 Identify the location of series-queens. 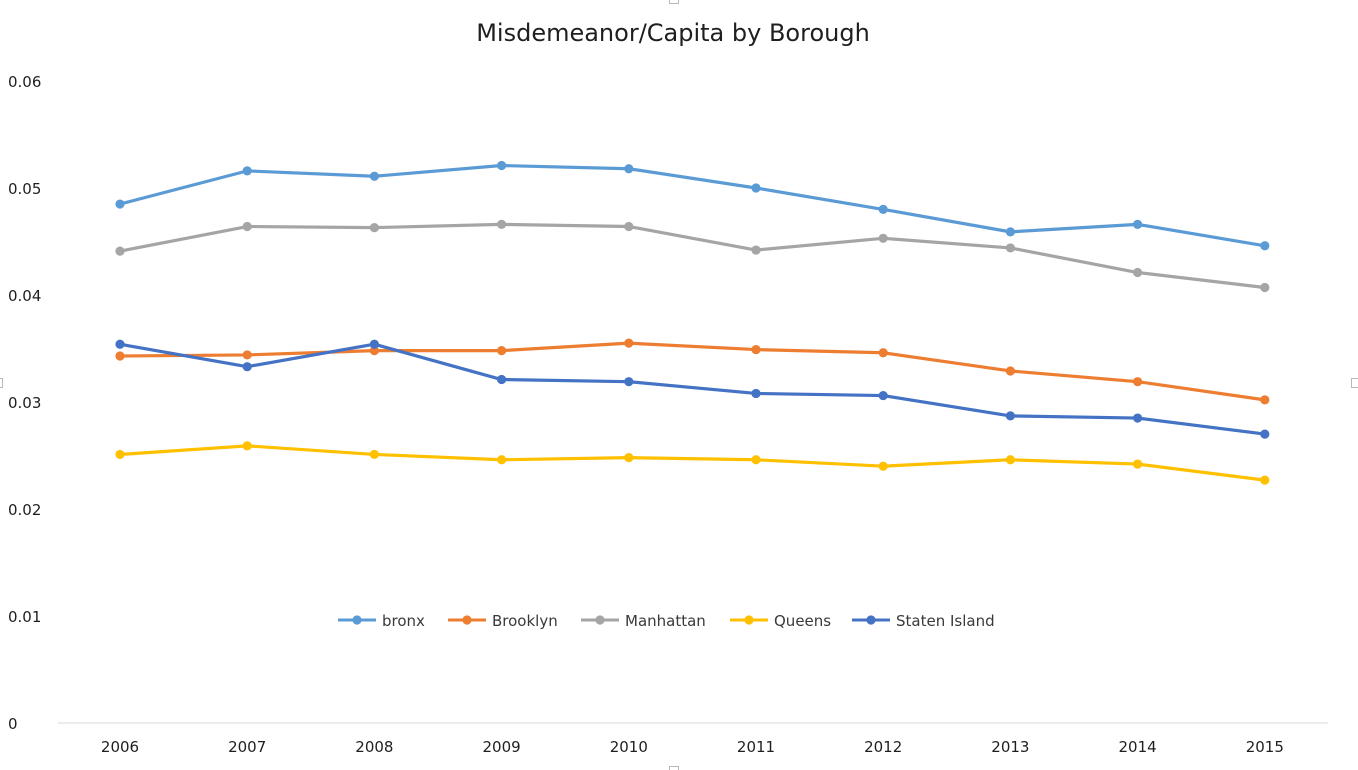
(692, 463).